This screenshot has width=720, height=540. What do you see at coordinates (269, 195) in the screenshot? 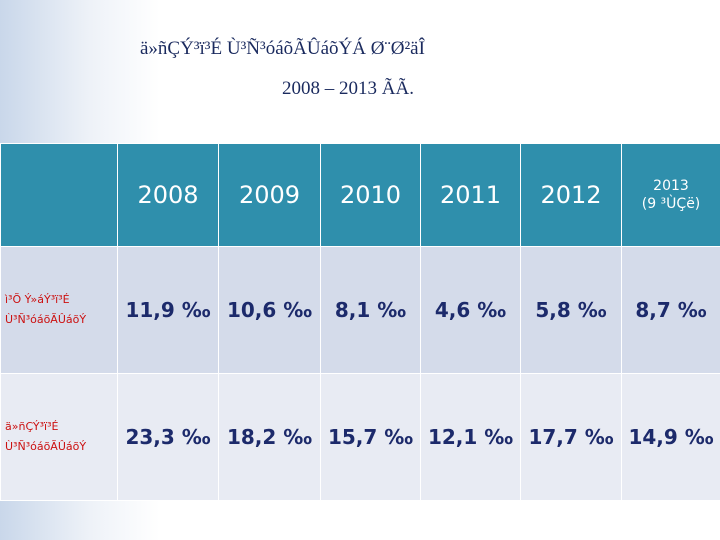
I see `header-cell: 2009` at bounding box center [269, 195].